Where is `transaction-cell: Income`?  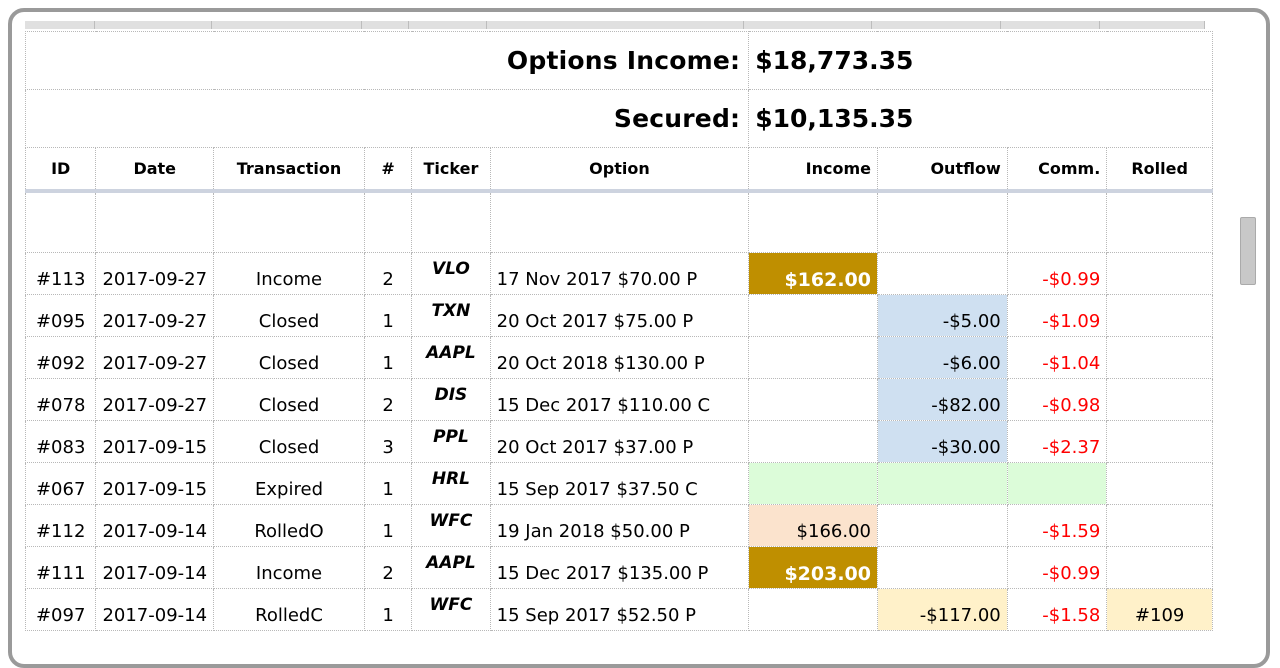
transaction-cell: Income is located at coordinates (289, 273).